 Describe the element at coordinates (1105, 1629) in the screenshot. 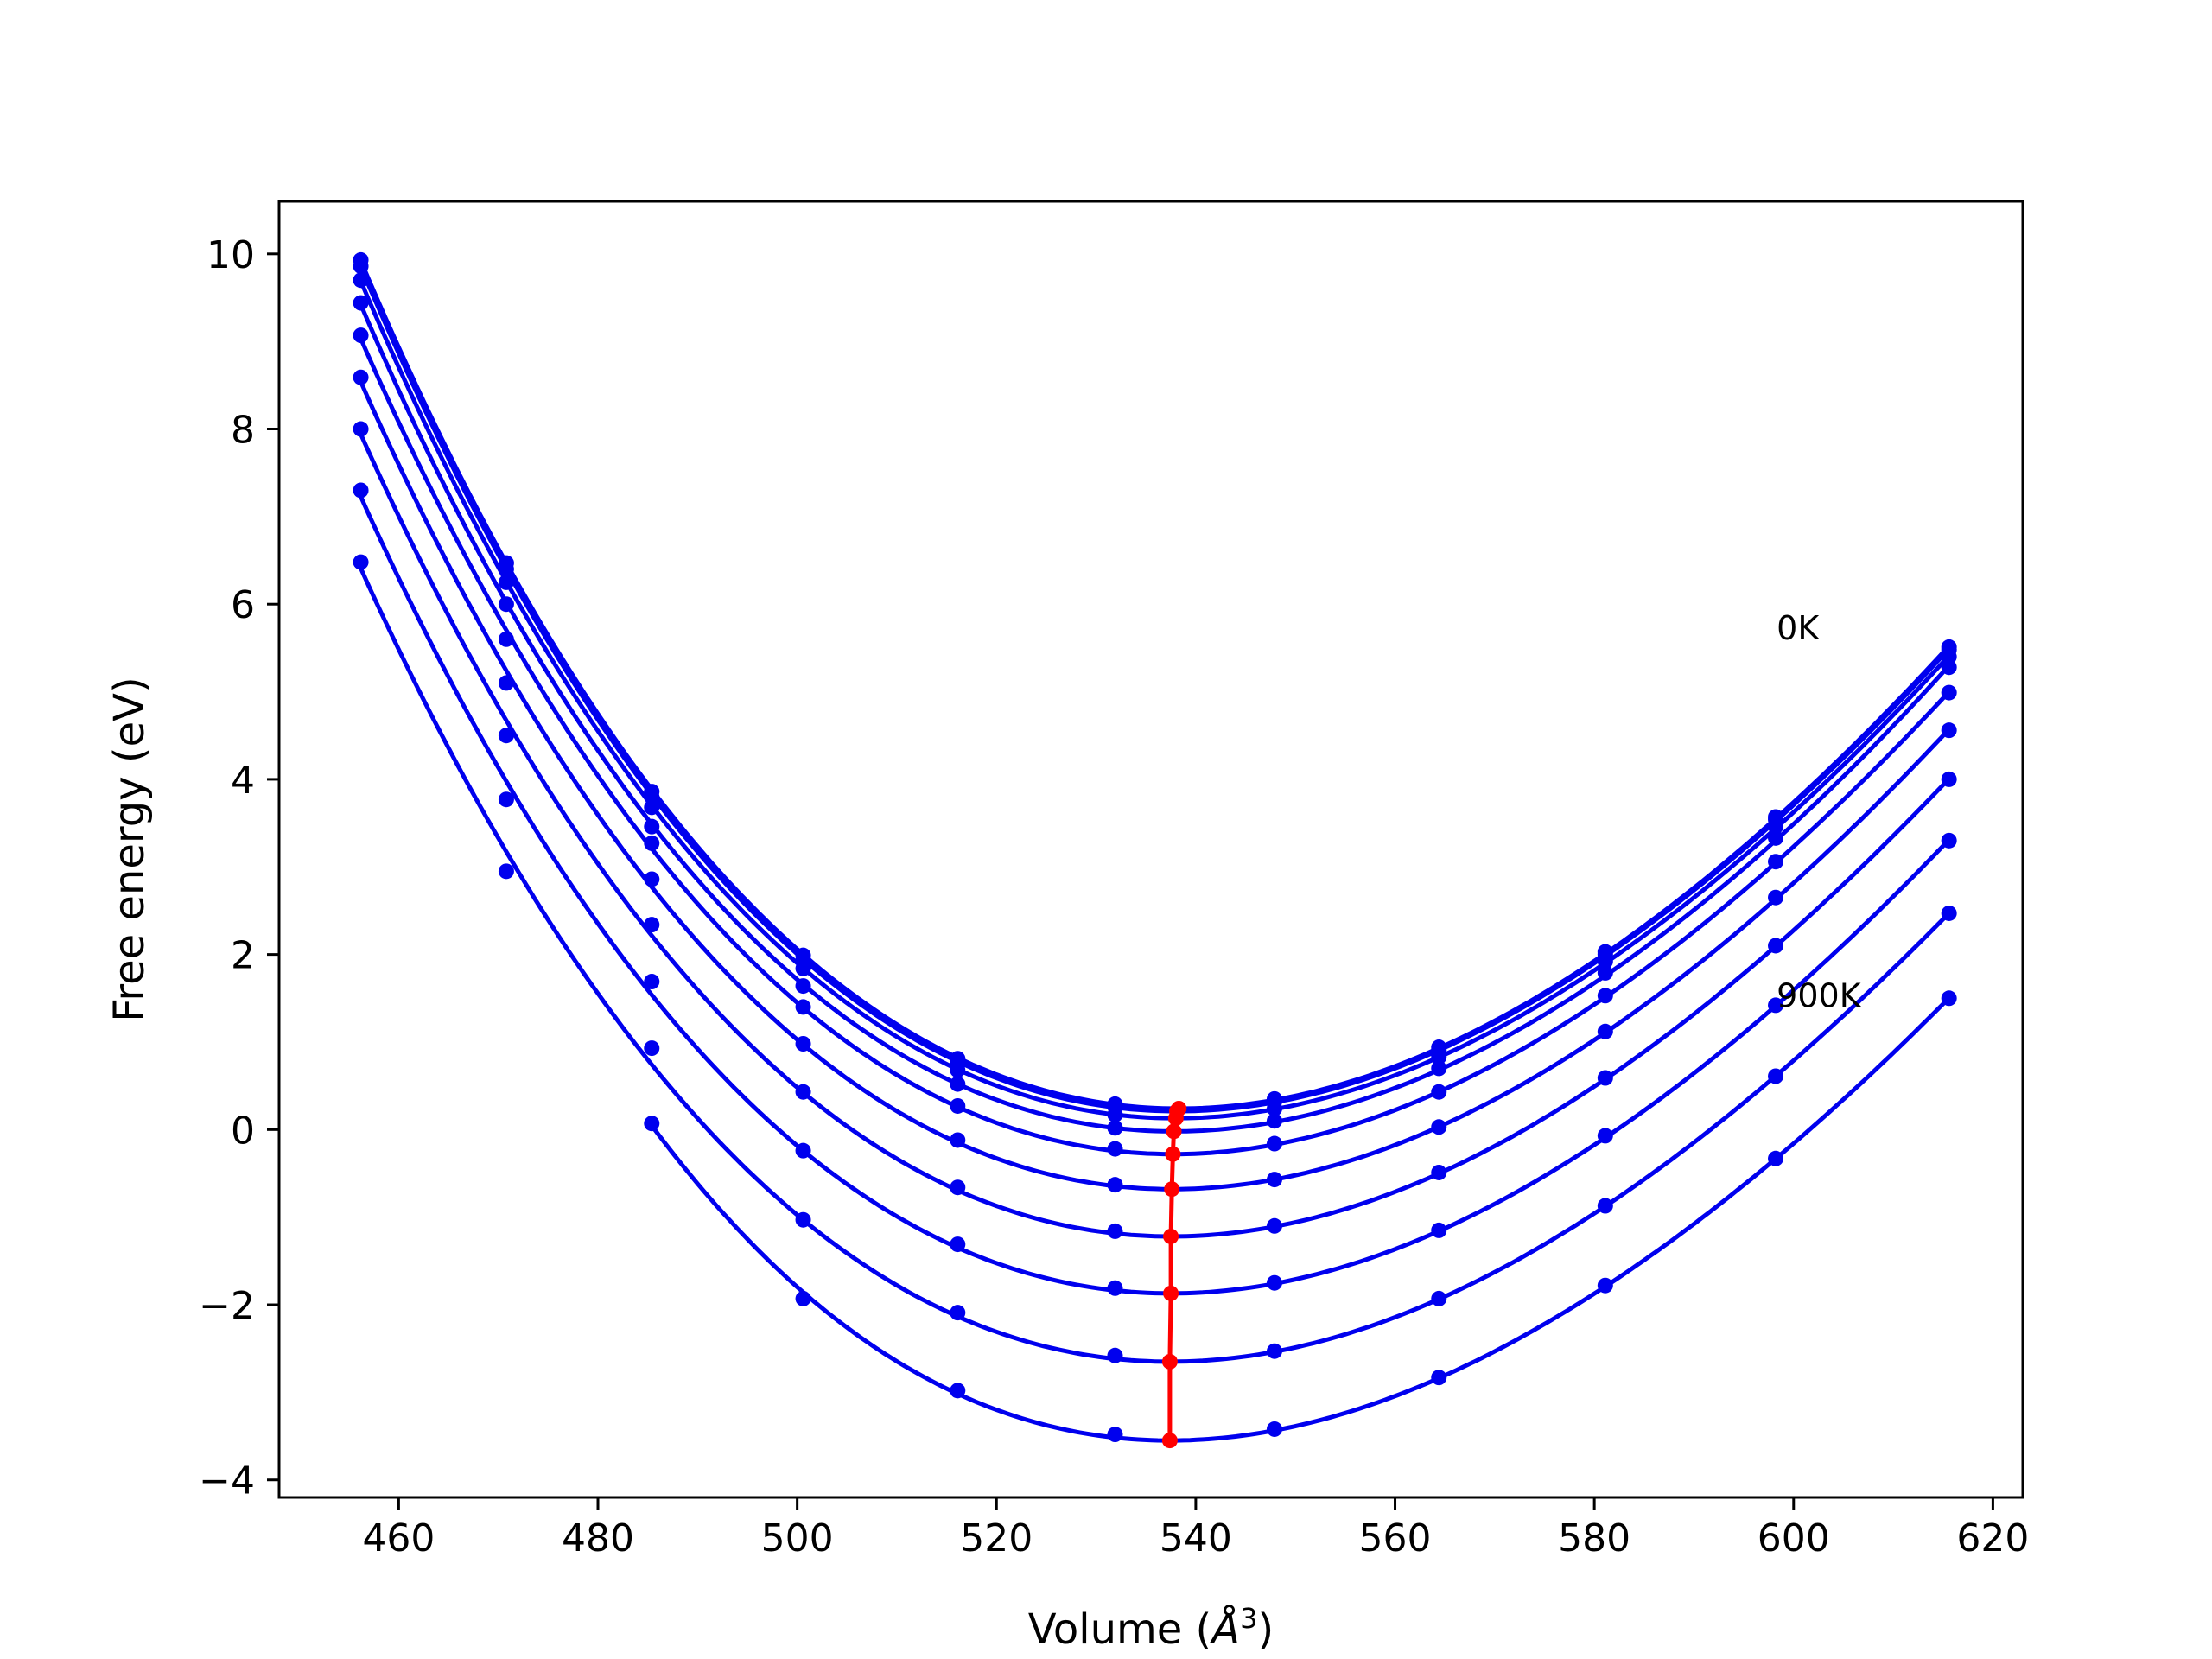

I see `x-axis-label-text: Volume` at that location.